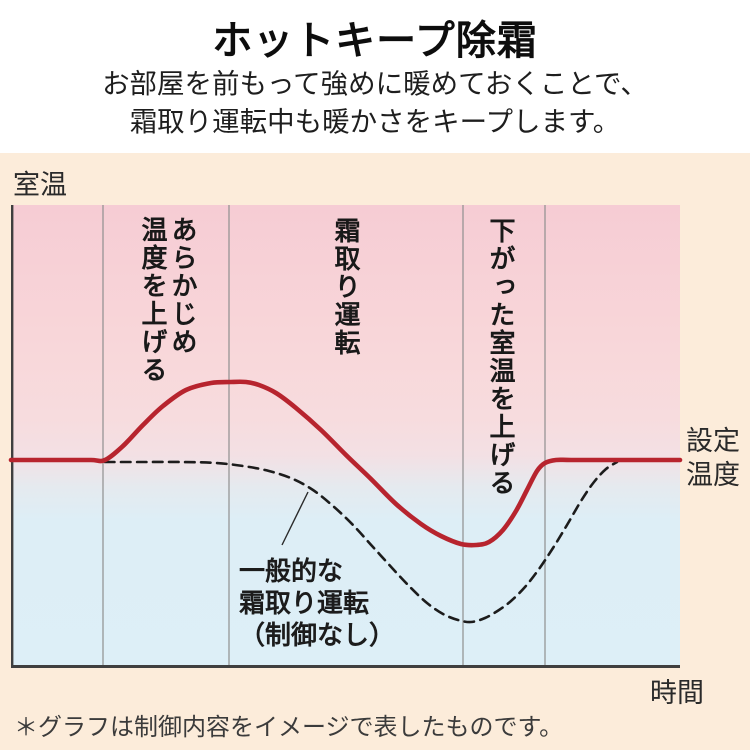  I want to click on normal-defrost-callout: 一般的な 霜取り運転 （制御なし）, so click(317, 603).